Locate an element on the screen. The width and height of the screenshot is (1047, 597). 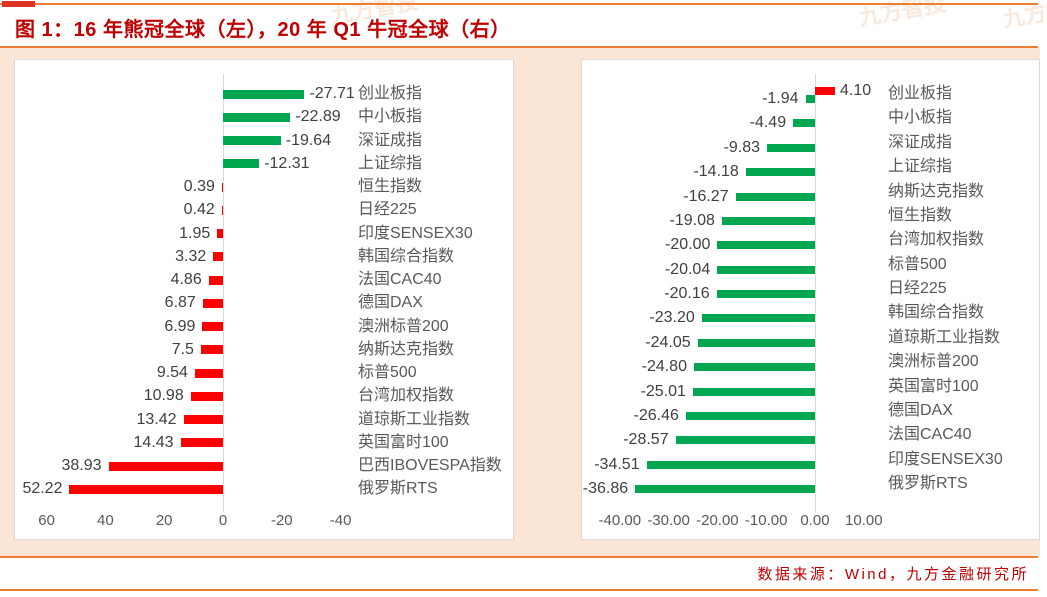
axis-tick-label: -30.00 is located at coordinates (668, 520).